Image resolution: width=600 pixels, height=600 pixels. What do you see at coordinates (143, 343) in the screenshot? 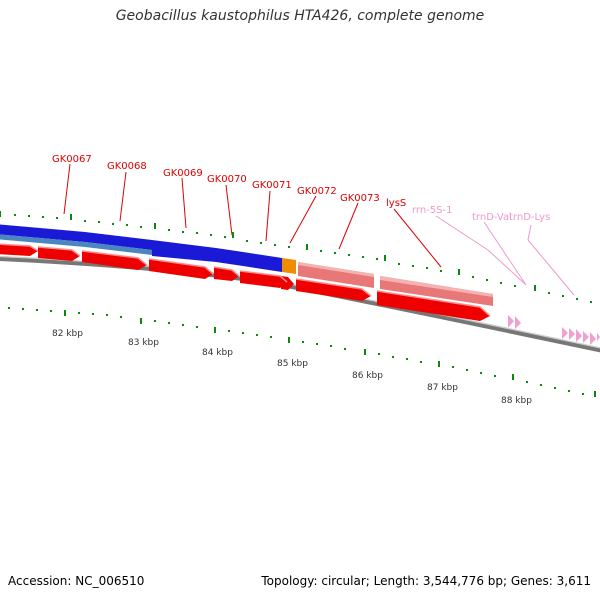
I see `kbp-label: 83 kbp` at bounding box center [143, 343].